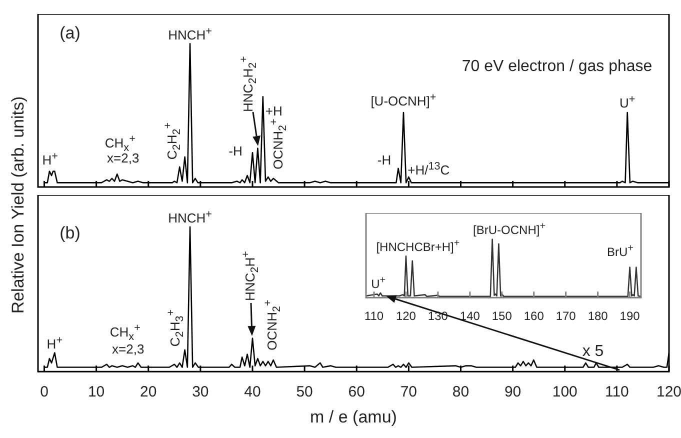 The height and width of the screenshot is (438, 681). Describe the element at coordinates (630, 316) in the screenshot. I see `x-tick-label: 190` at that location.